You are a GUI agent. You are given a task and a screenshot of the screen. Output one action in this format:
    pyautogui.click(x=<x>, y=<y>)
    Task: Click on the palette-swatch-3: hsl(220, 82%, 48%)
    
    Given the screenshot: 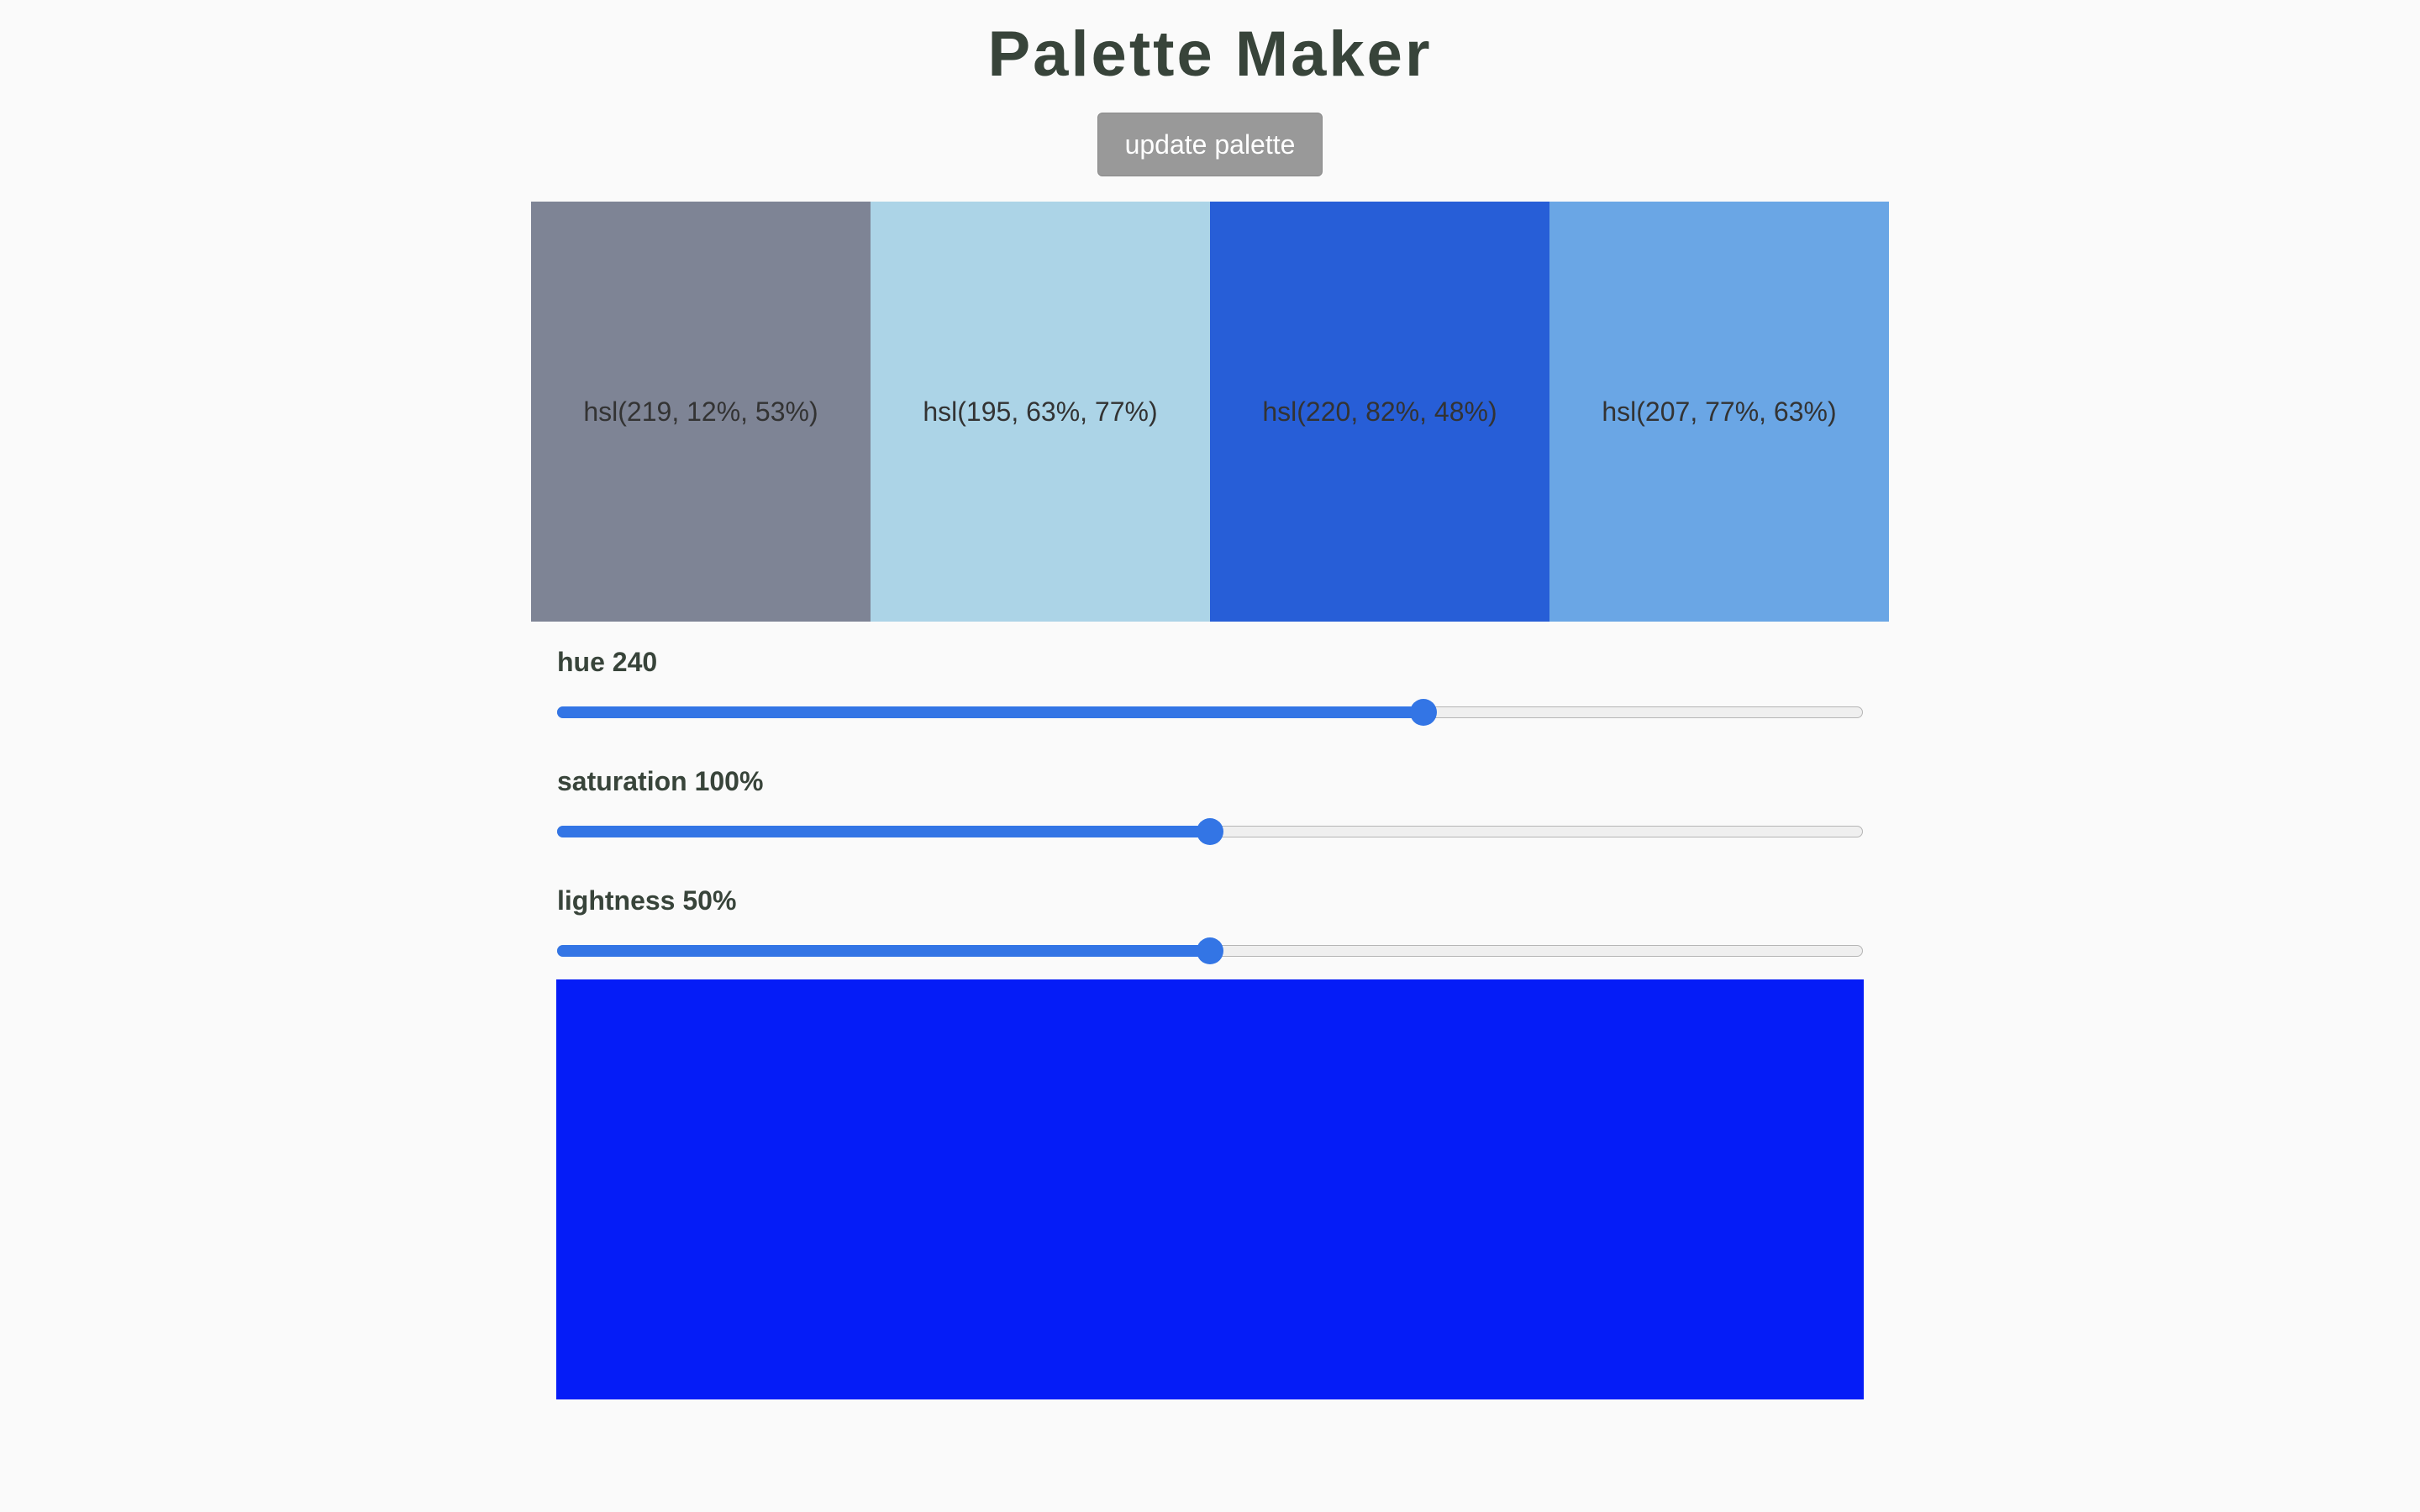 What is the action you would take?
    pyautogui.click(x=1379, y=412)
    